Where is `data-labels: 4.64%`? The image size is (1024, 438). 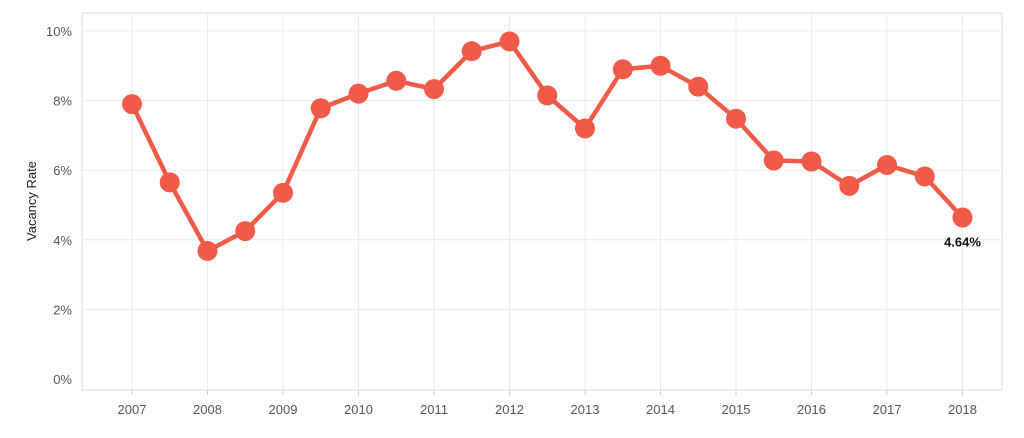 data-labels: 4.64% is located at coordinates (962, 242).